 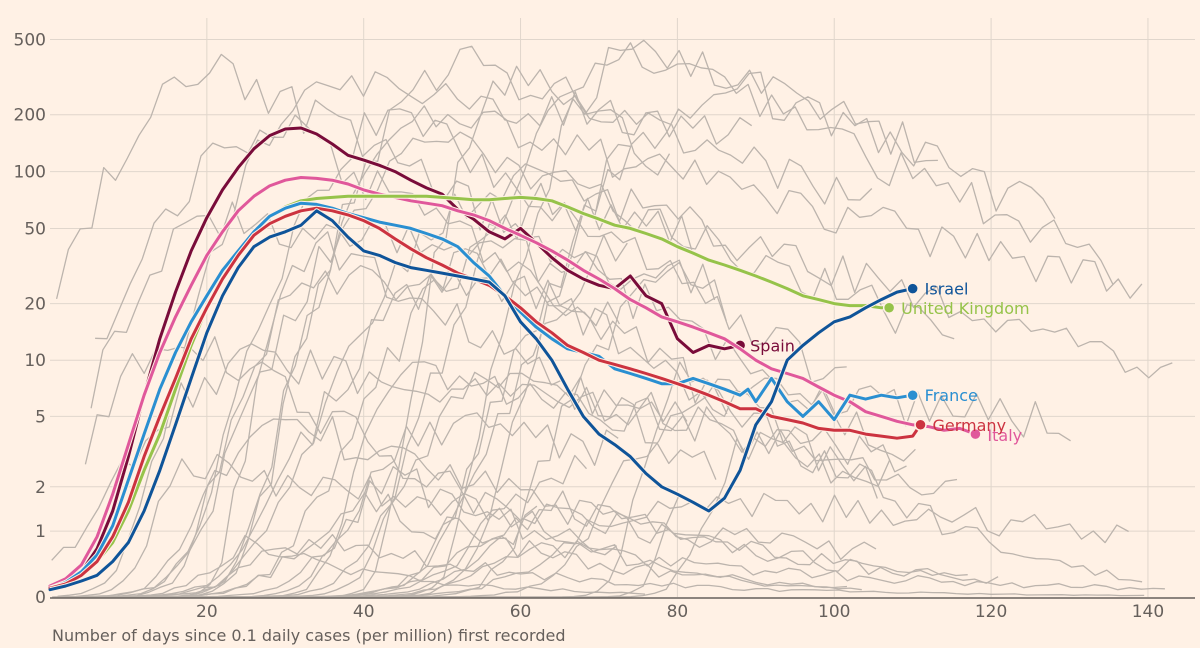 I want to click on x-tick-label: 60, so click(x=521, y=612).